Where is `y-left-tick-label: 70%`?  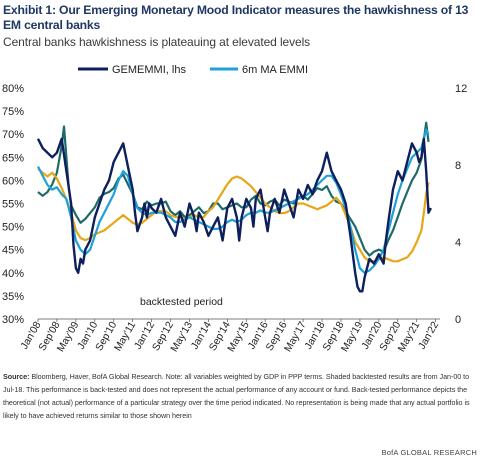 y-left-tick-label: 70% is located at coordinates (13, 135).